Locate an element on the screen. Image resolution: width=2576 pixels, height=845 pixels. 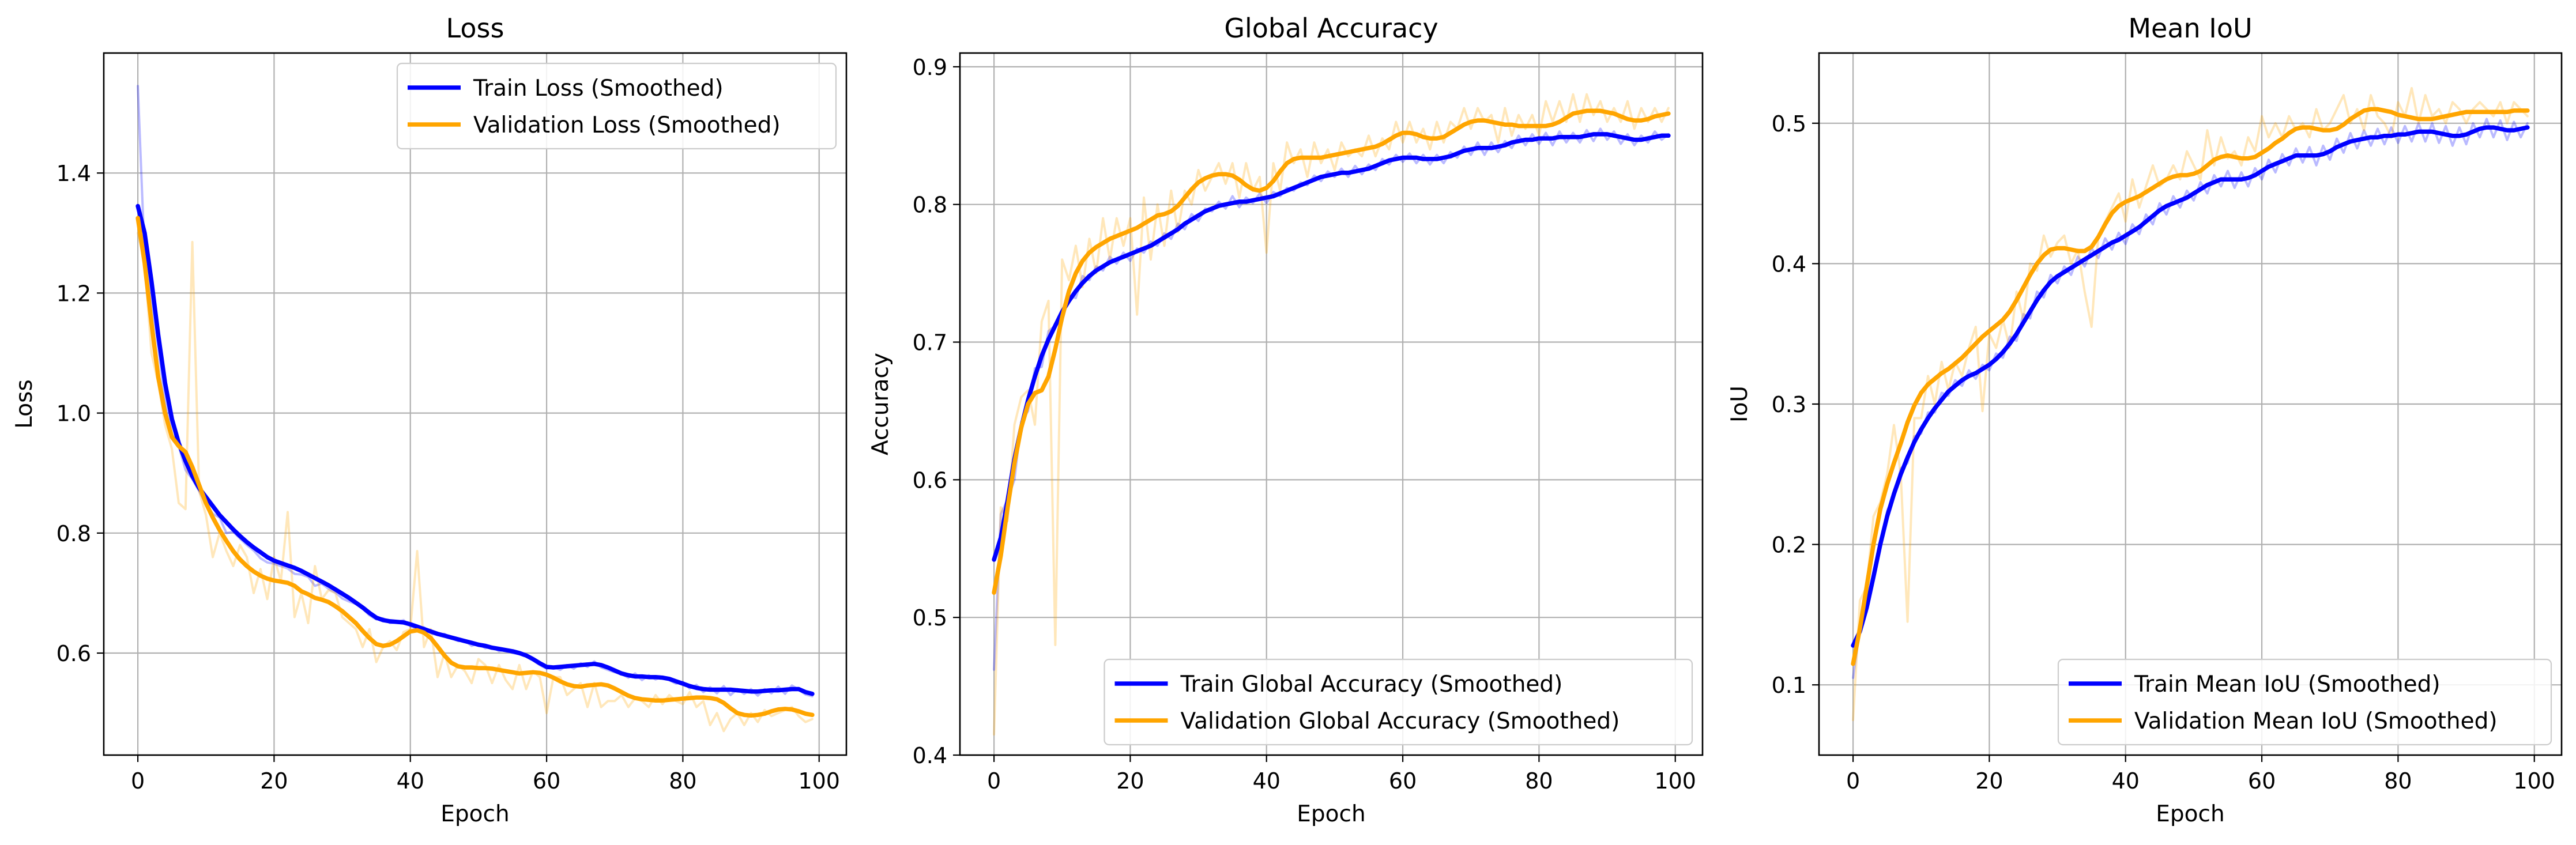
y-tick-label: 1.2 is located at coordinates (74, 293).